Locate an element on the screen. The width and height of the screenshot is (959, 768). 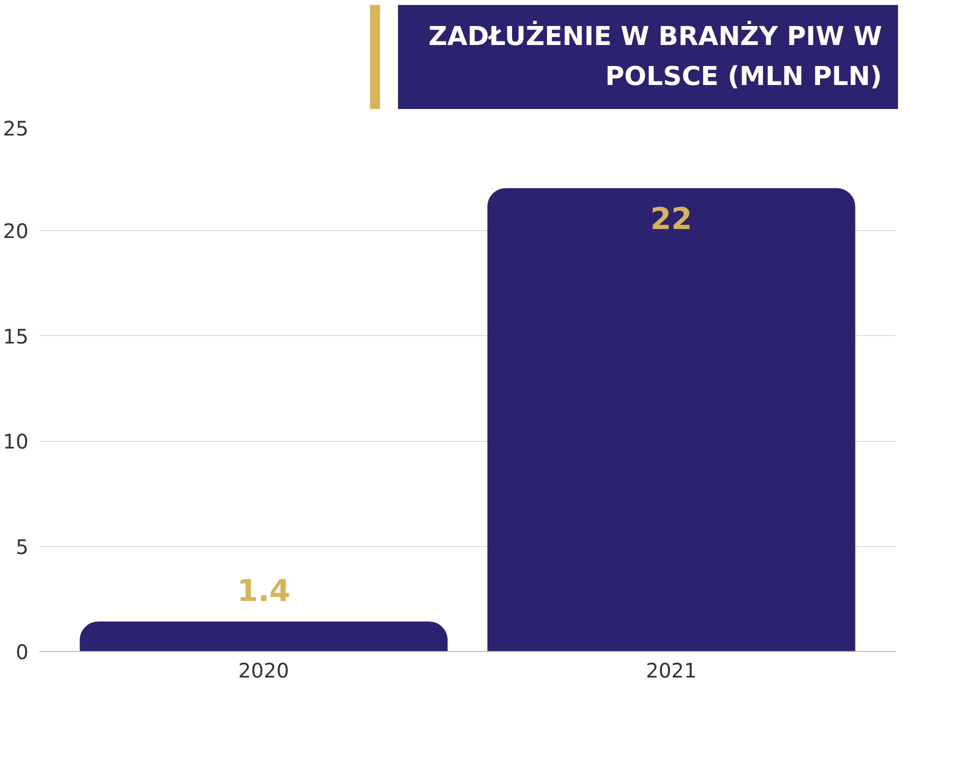
y-tick-label: 5 is located at coordinates (22, 546).